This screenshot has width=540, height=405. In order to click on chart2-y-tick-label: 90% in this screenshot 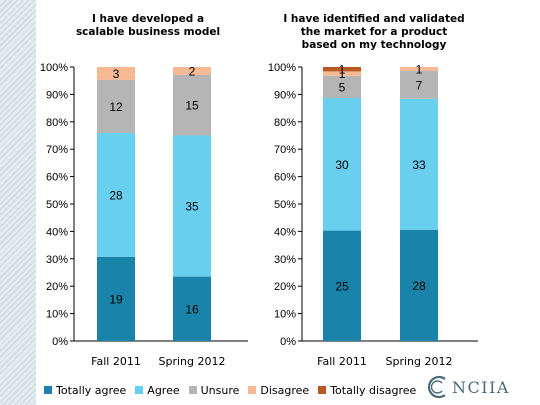, I will do `click(285, 95)`.